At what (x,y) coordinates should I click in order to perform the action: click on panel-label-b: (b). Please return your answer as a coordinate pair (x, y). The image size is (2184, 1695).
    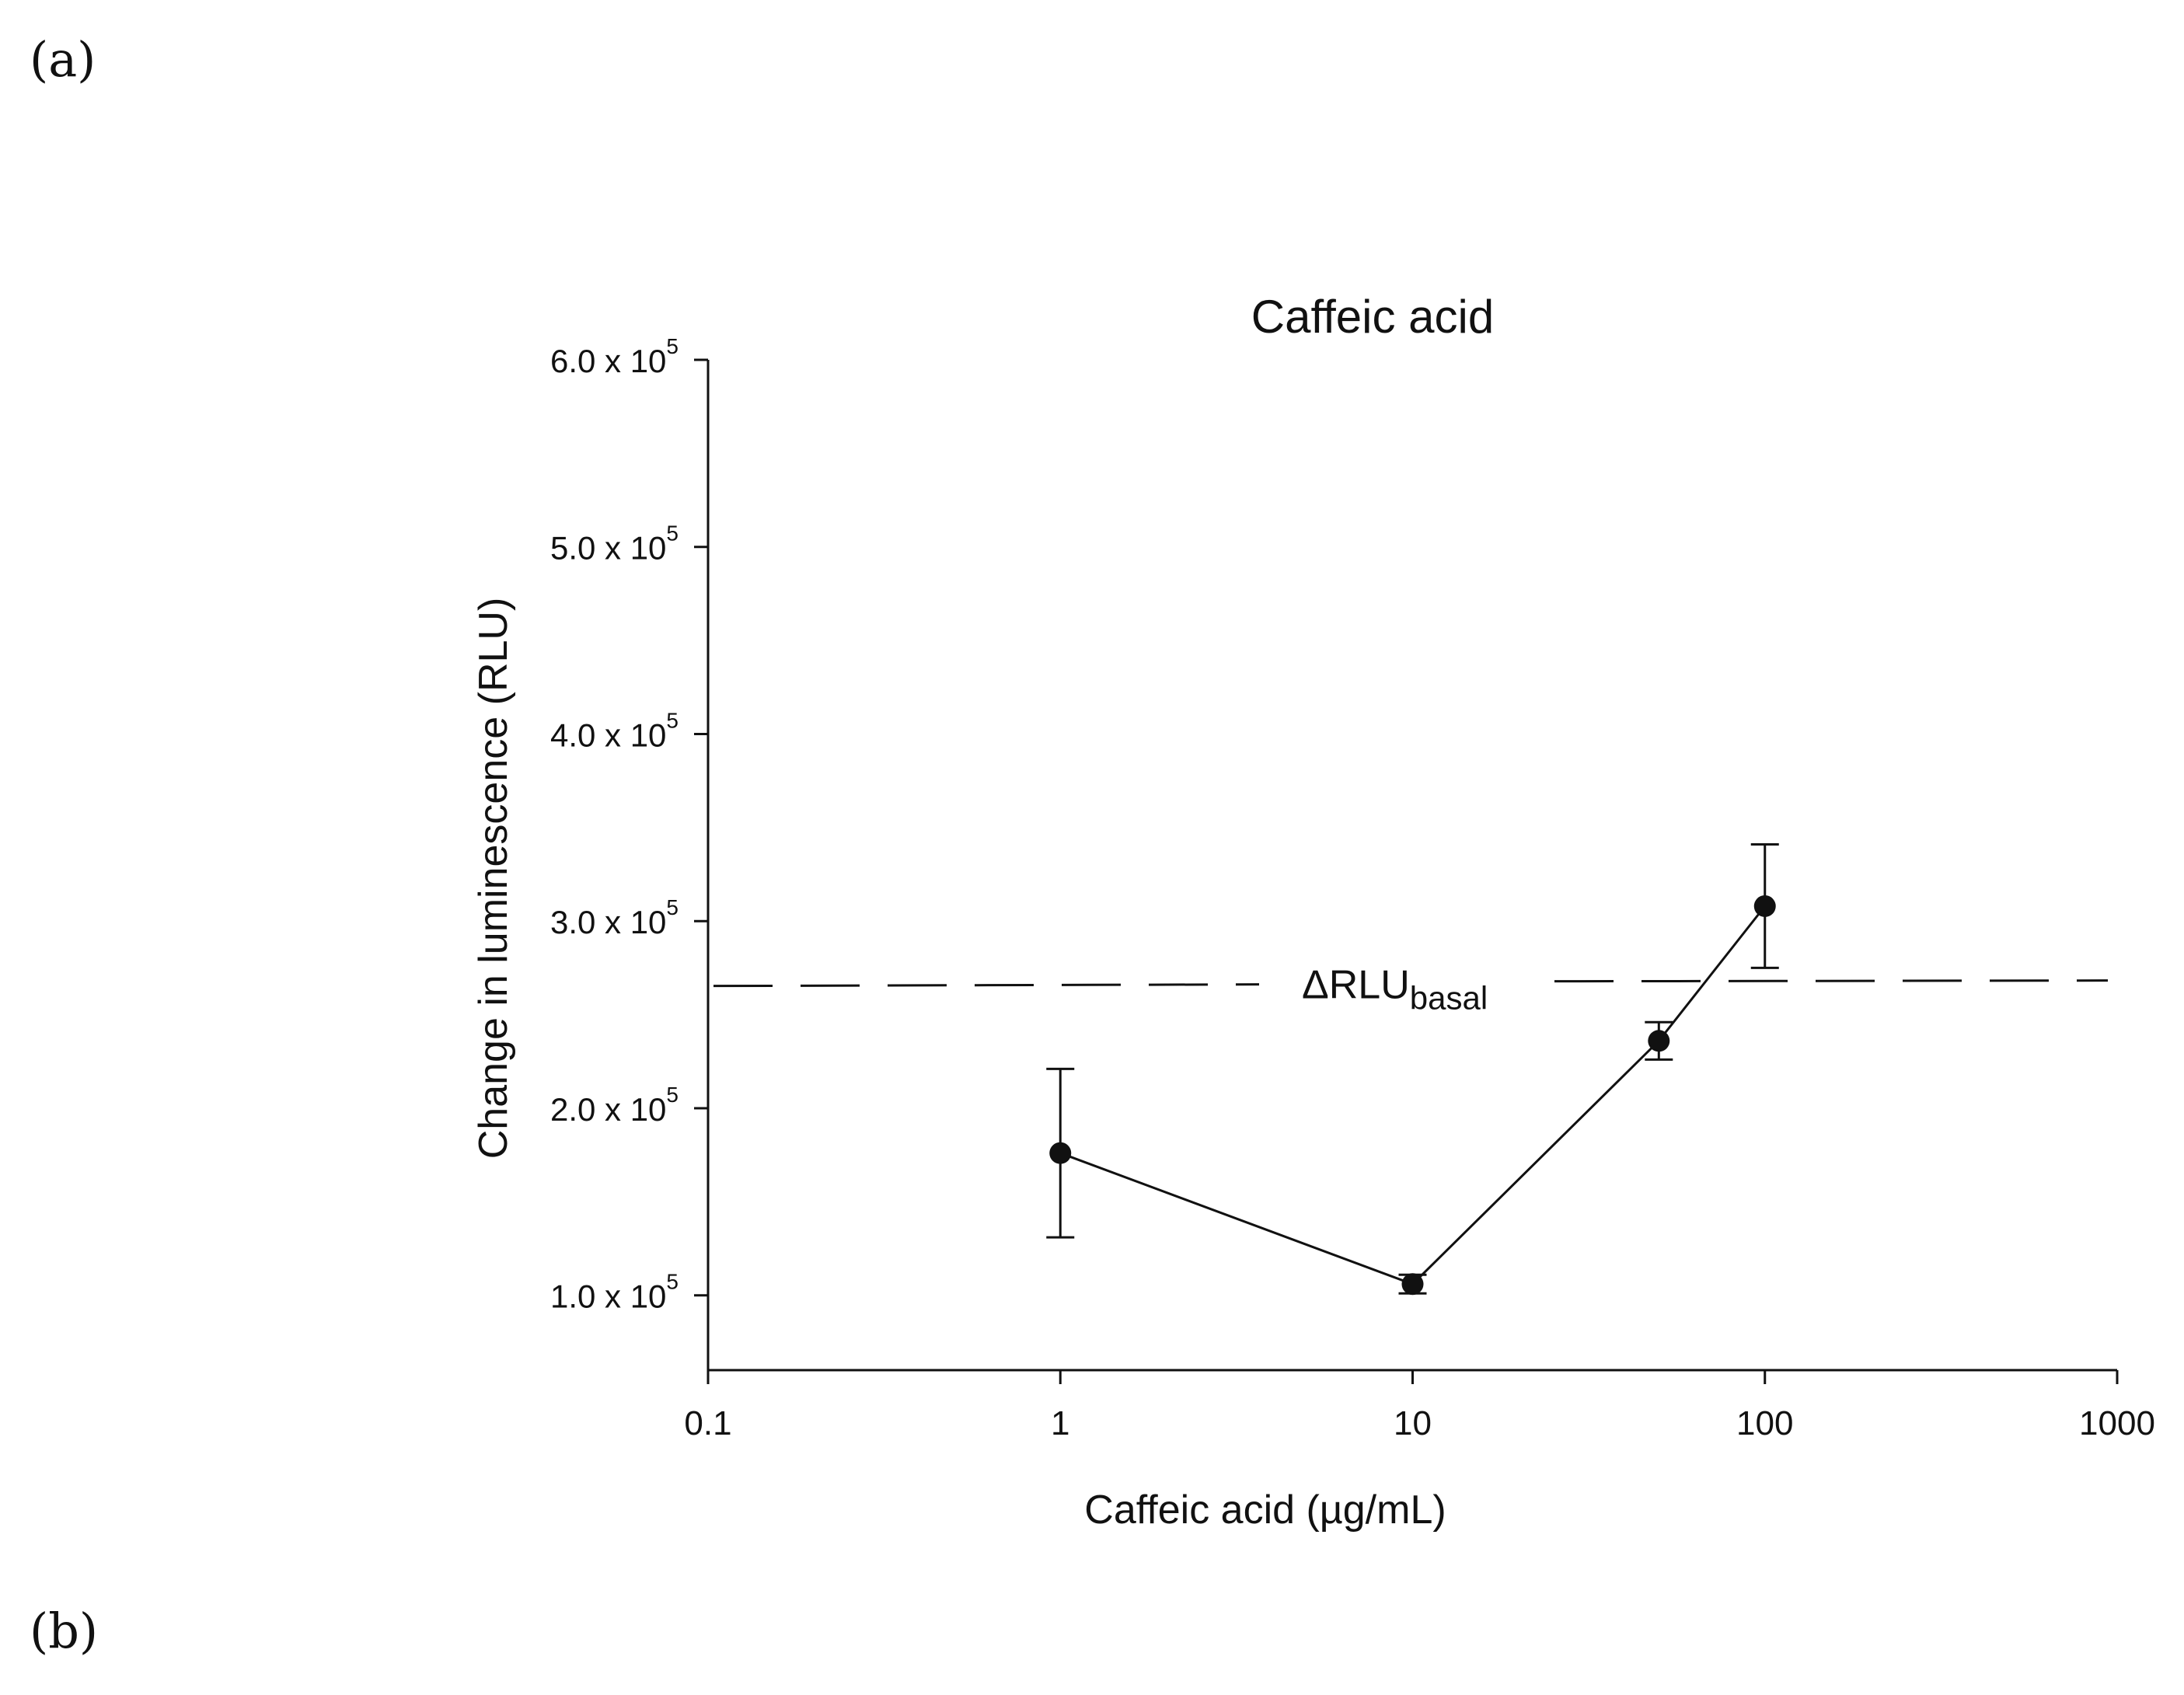
    Looking at the image, I should click on (65, 1631).